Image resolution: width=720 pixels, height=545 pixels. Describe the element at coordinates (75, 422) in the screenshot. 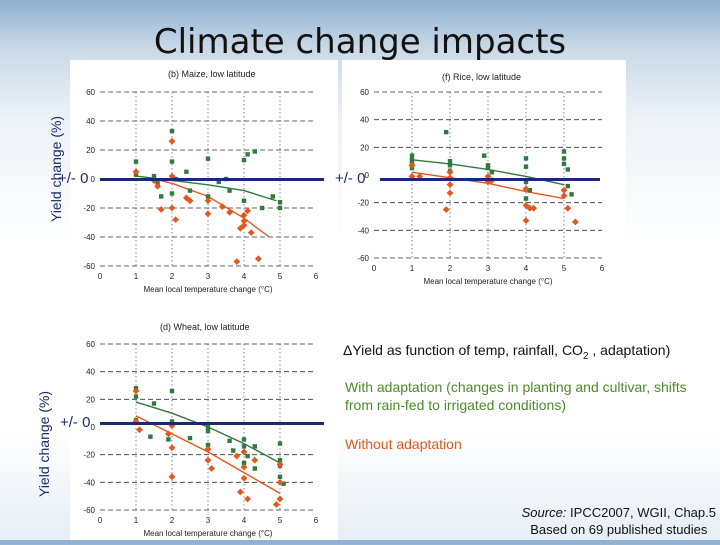

I see `zero-label-wheat: +/- 0` at that location.